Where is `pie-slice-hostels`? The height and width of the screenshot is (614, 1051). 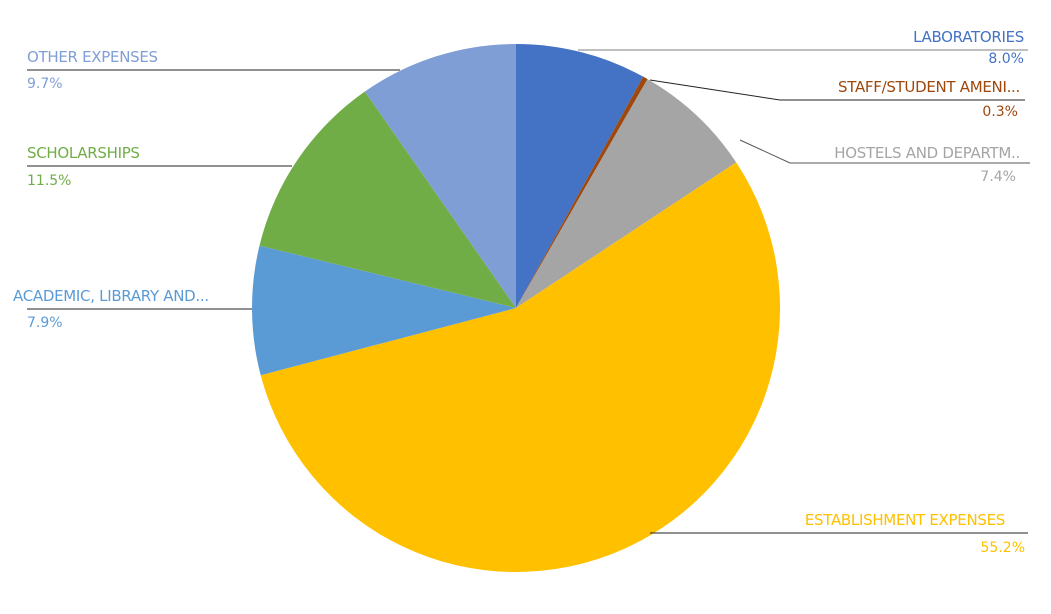
pie-slice-hostels is located at coordinates (626, 193).